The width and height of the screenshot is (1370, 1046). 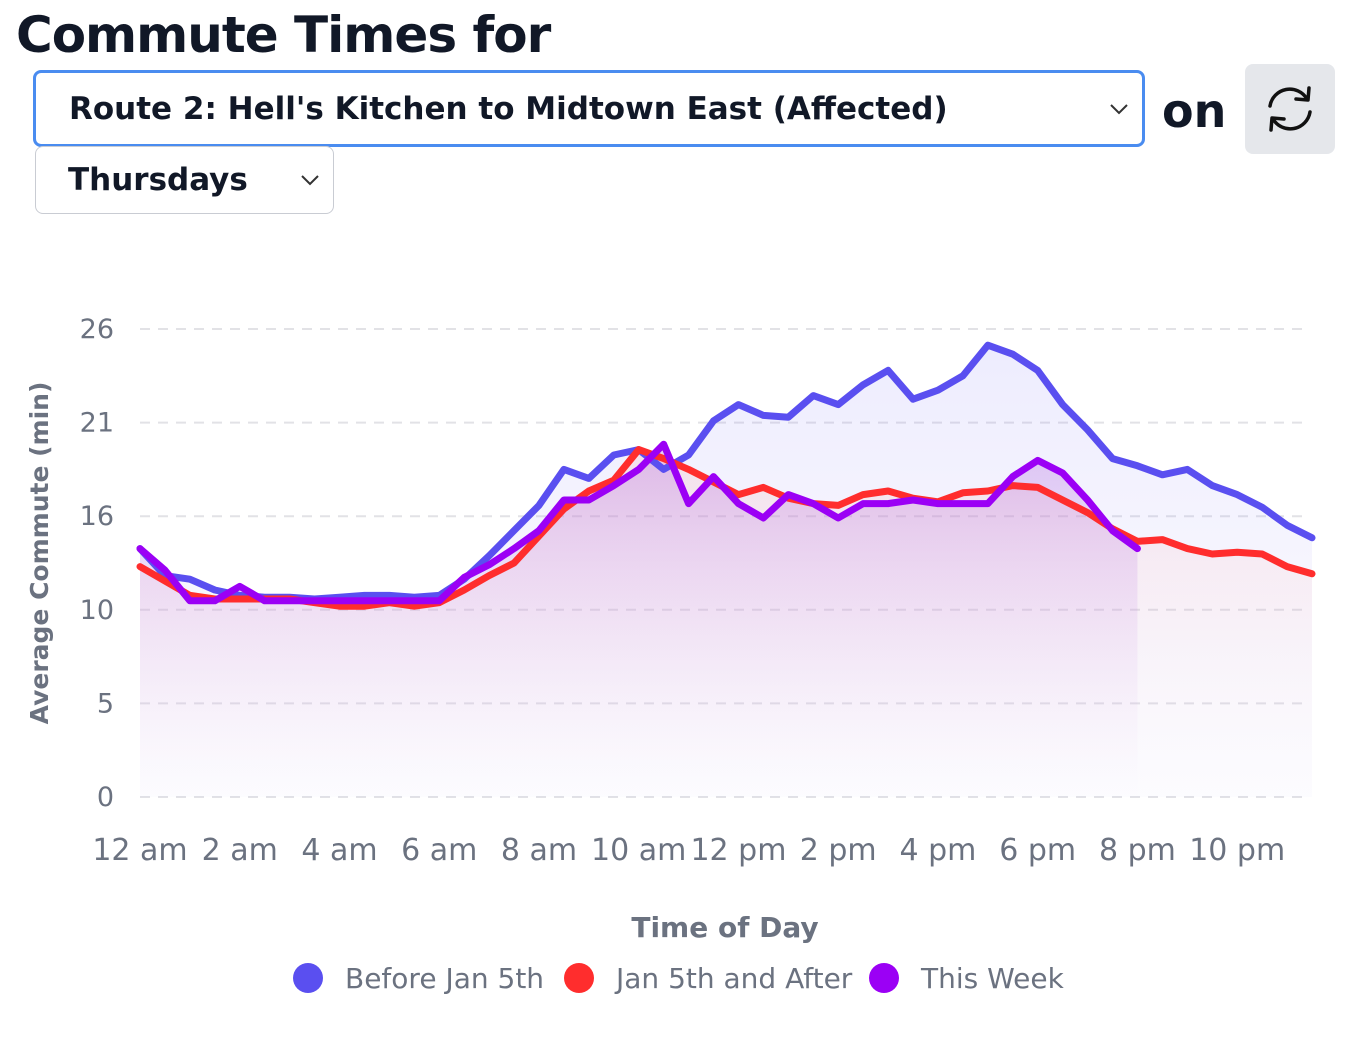 What do you see at coordinates (1237, 850) in the screenshot?
I see `x-tick-label: 10 pm` at bounding box center [1237, 850].